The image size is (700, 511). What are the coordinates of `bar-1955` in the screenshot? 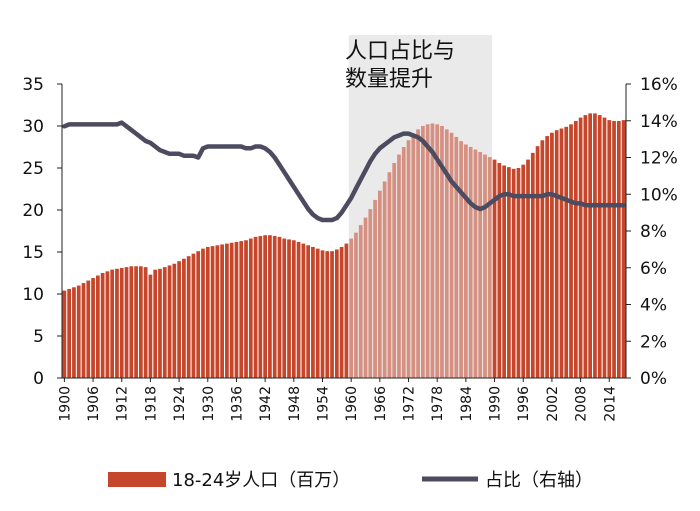 It's located at (327, 314).